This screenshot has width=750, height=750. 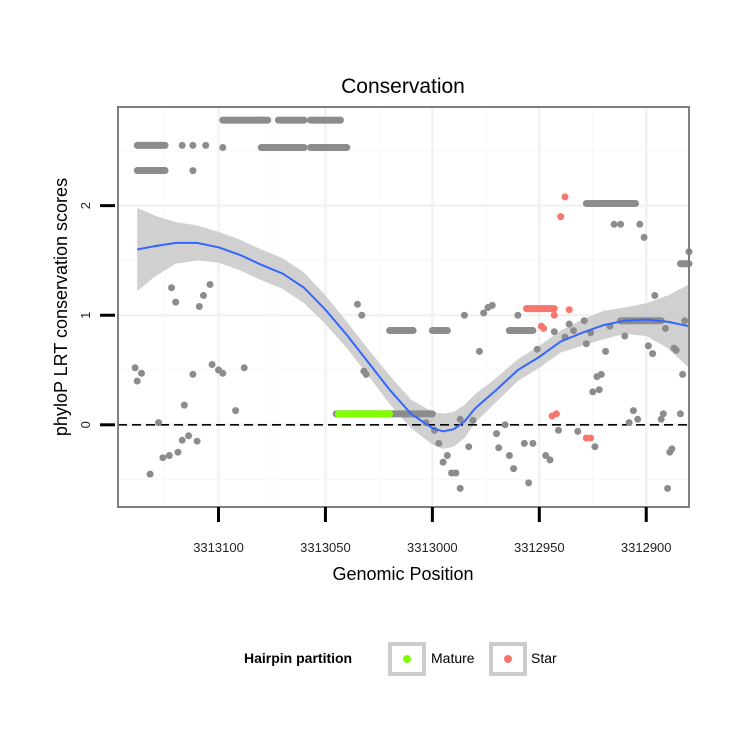 I want to click on legend-dot-star, so click(x=508, y=659).